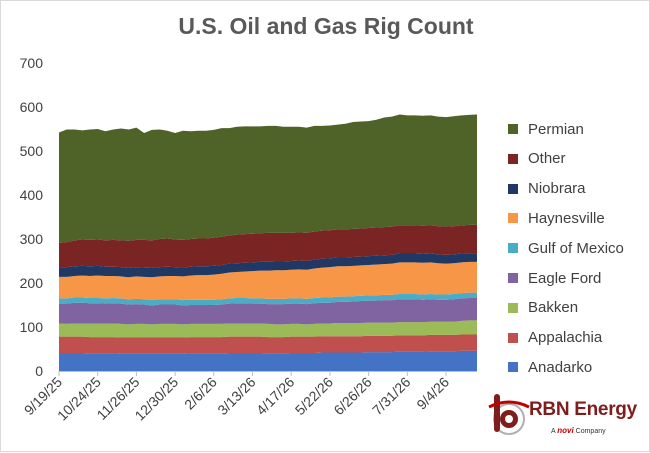 Image resolution: width=650 pixels, height=453 pixels. I want to click on legend-label: Bakken, so click(553, 308).